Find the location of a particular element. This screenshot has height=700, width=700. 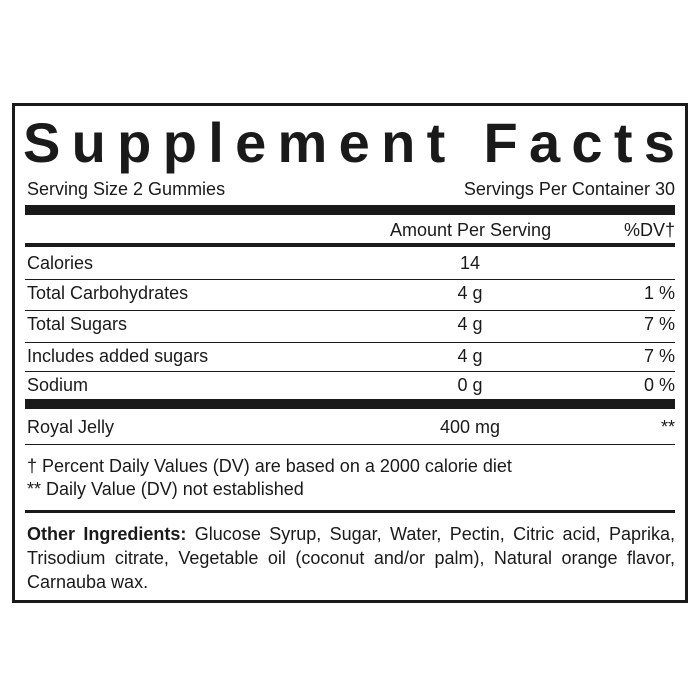

nutrient-name: Total Sugars is located at coordinates (77, 324).